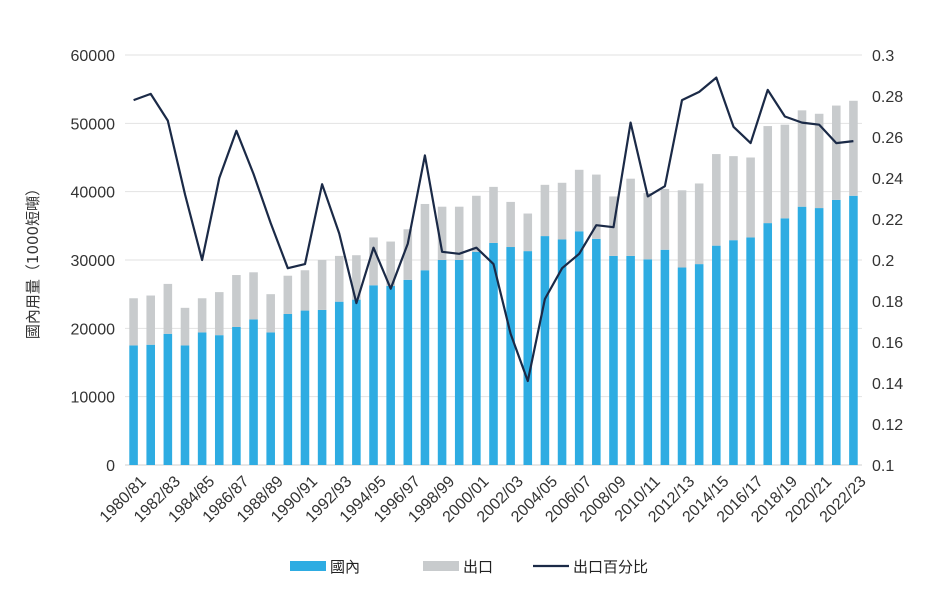  I want to click on y-tick-label: 0, so click(110, 466).